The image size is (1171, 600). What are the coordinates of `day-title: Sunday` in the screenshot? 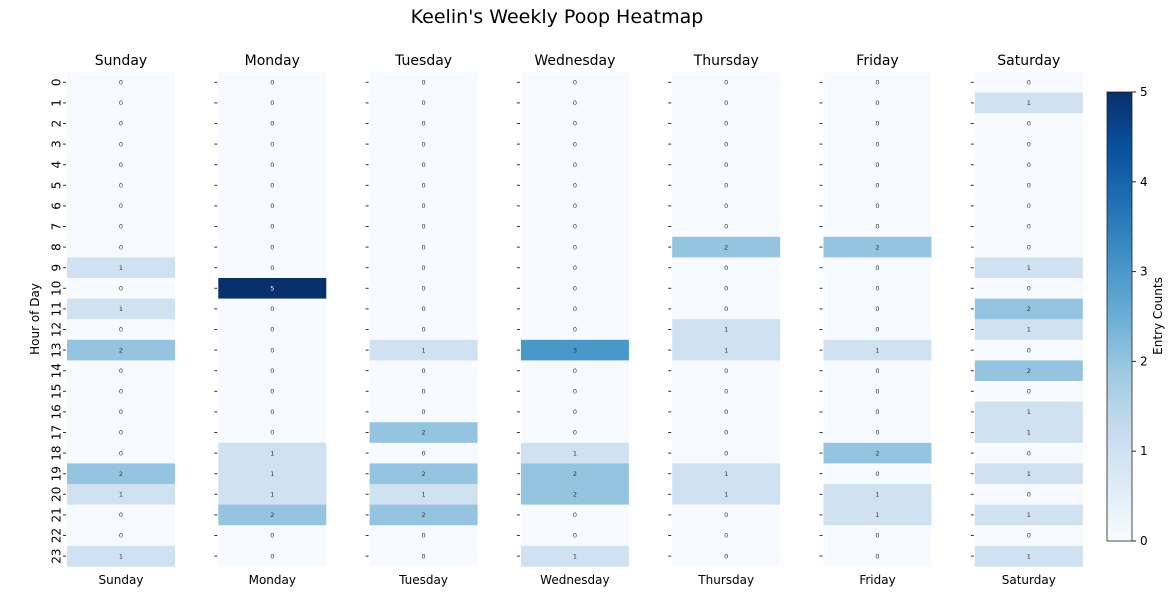 It's located at (121, 61).